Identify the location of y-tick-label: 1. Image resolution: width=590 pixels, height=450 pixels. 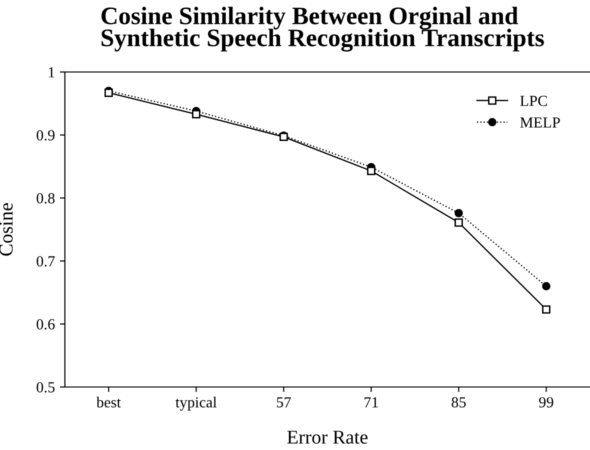
(51, 72).